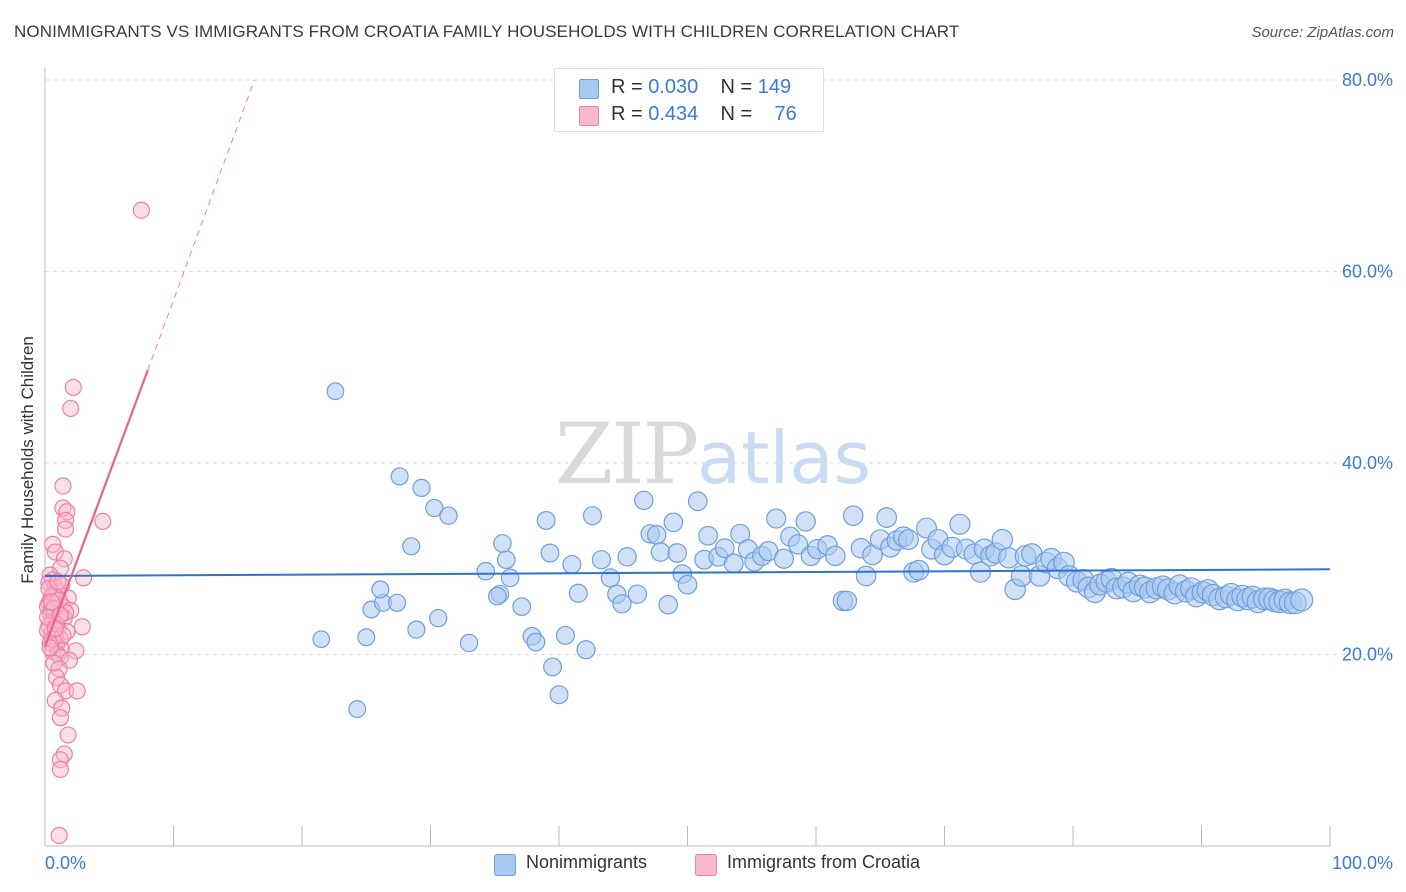 The width and height of the screenshot is (1406, 892). Describe the element at coordinates (587, 862) in the screenshot. I see `legend-label-nonimmigrants: Nonimmigrants` at that location.